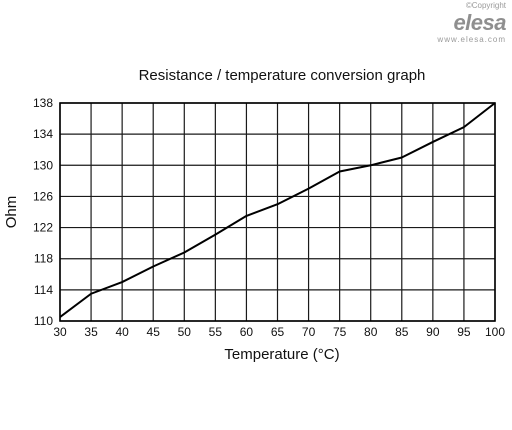 The width and height of the screenshot is (512, 430). I want to click on y-tick-label: 110, so click(43, 321).